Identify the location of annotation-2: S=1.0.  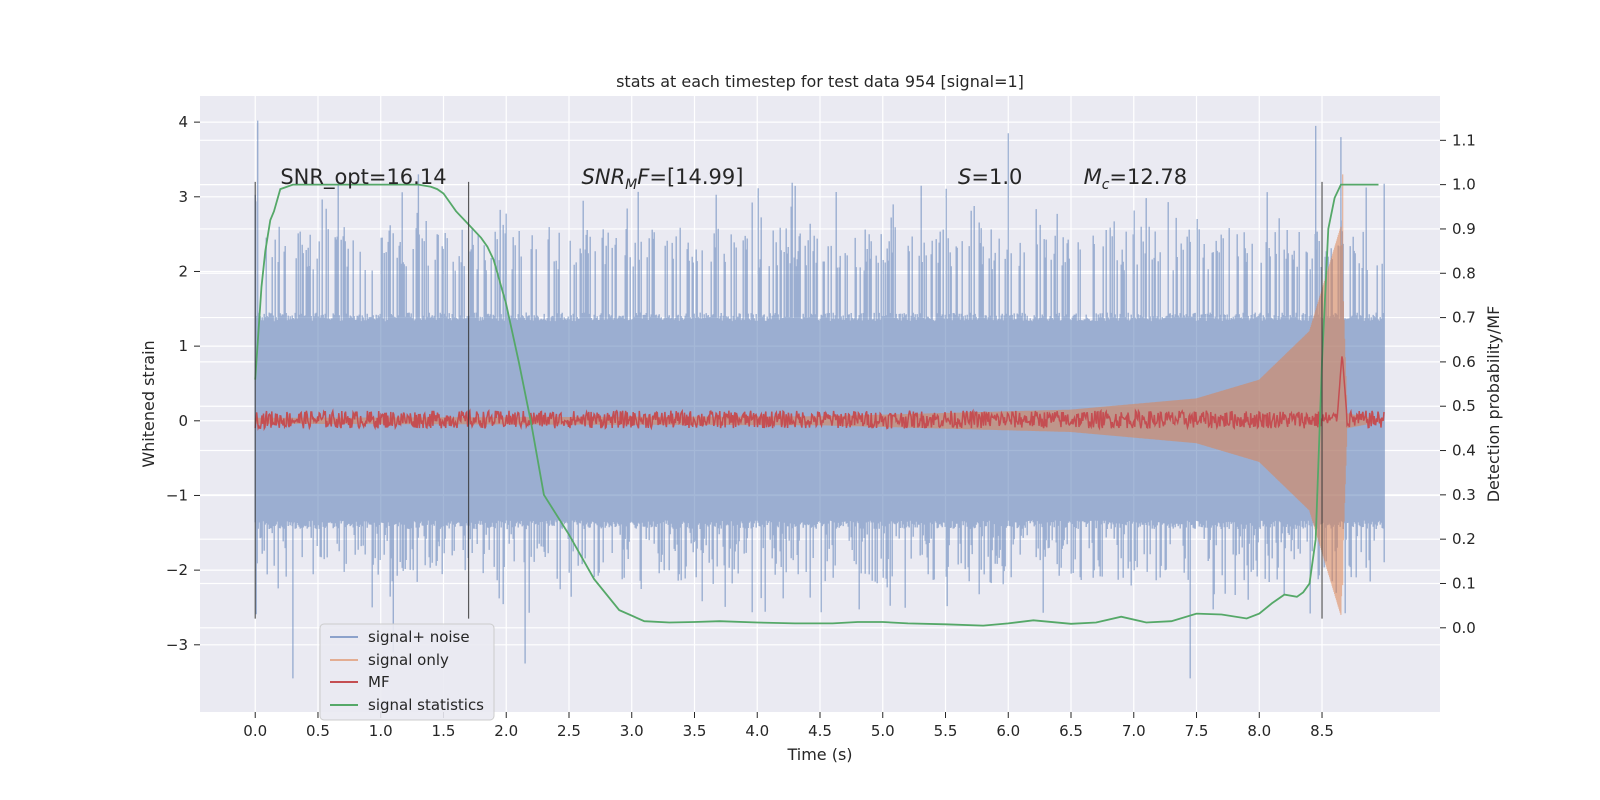
(990, 177).